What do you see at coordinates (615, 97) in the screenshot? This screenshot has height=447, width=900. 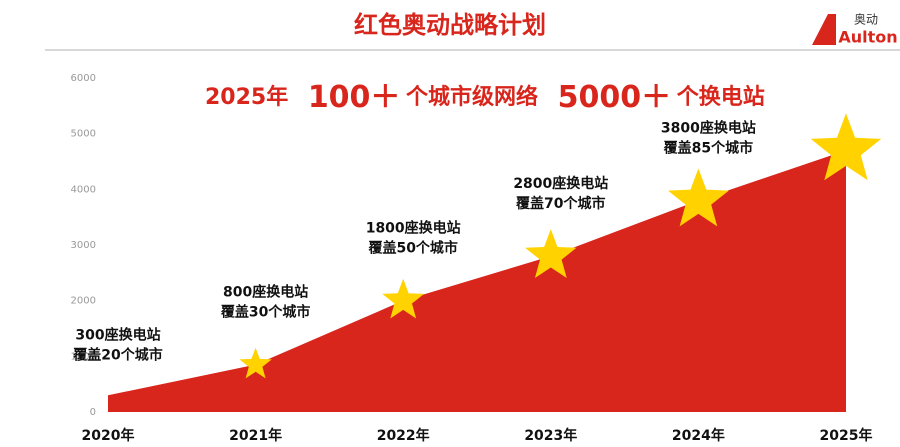 I see `headline-part: 5000＋` at bounding box center [615, 97].